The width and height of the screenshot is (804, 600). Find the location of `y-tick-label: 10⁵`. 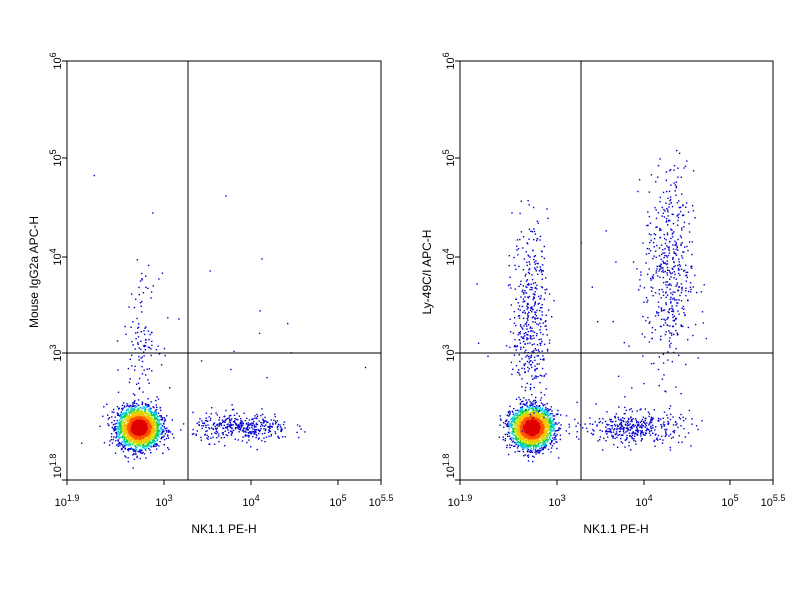

y-tick-label: 10⁵ is located at coordinates (56, 157).